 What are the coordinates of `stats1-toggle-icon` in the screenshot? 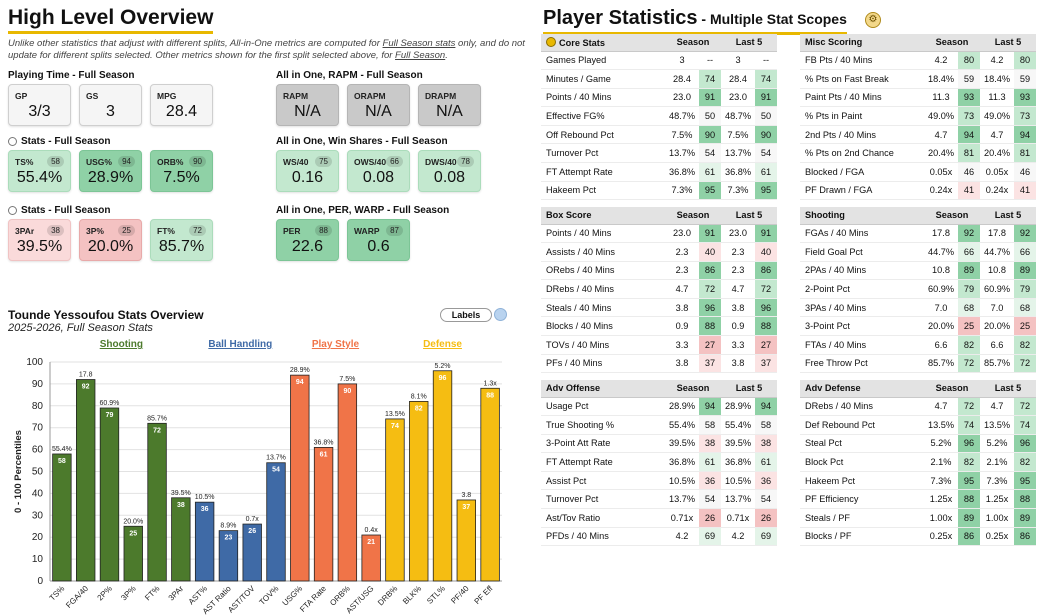 It's located at (12, 141).